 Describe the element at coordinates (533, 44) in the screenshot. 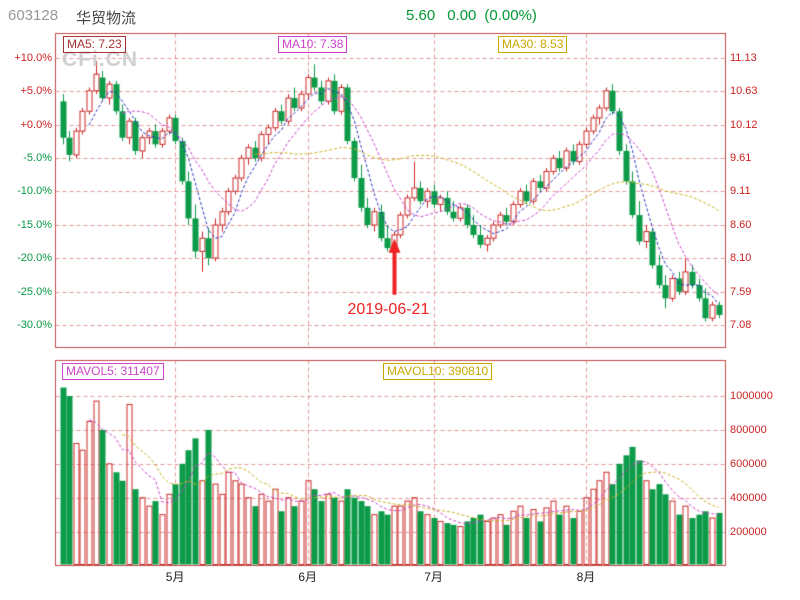

I see `ma30-label: MA30: 8.53` at that location.